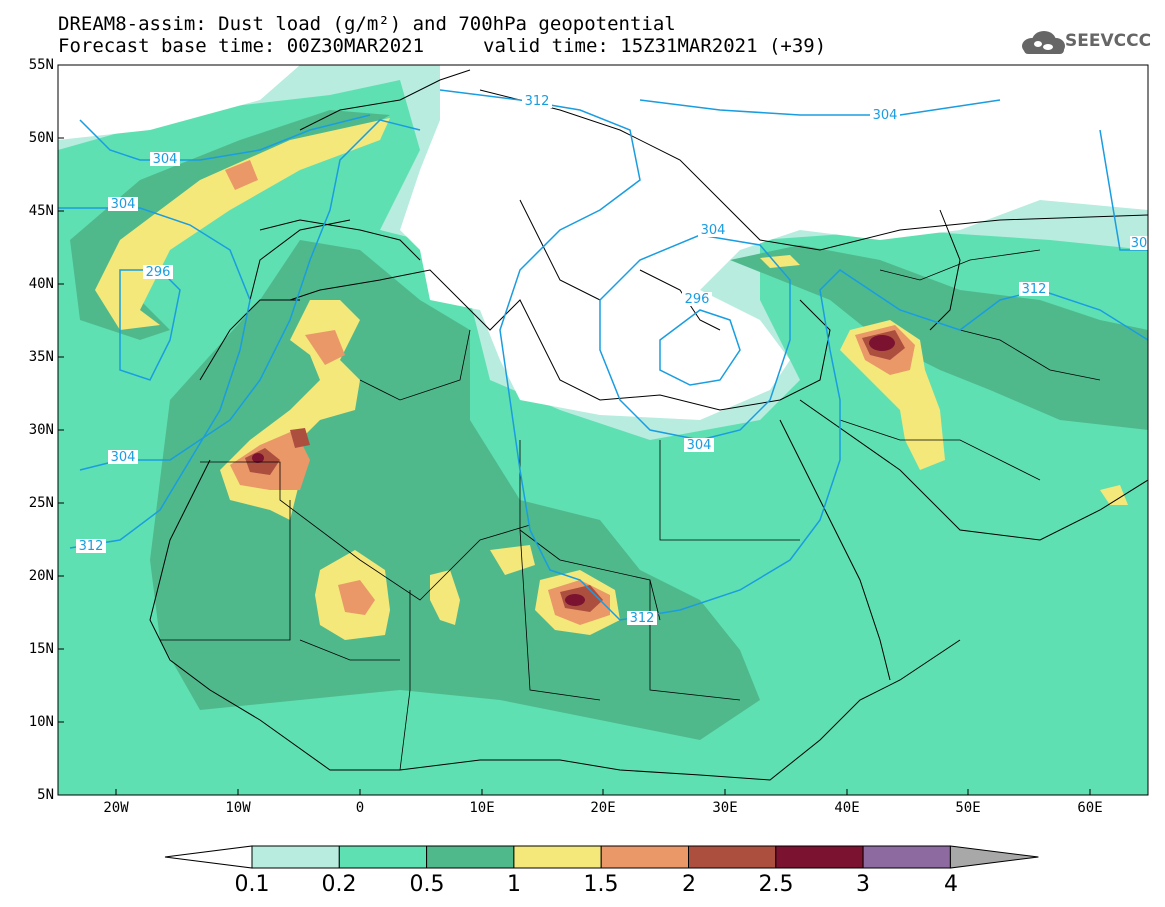 This screenshot has width=1165, height=907. I want to click on lat-label: 35N, so click(41, 357).